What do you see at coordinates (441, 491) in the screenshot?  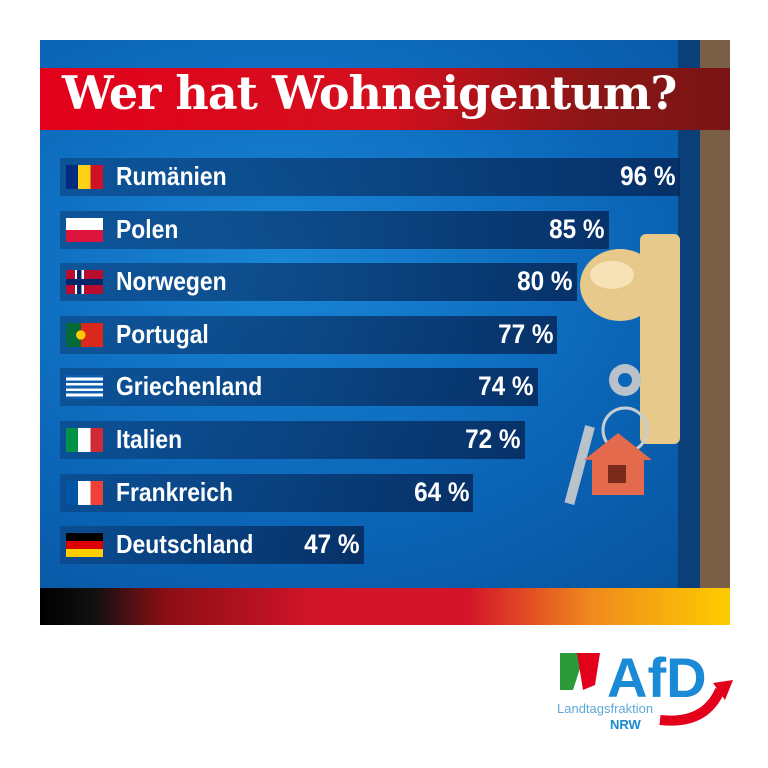 I see `data-label: 64 %` at bounding box center [441, 491].